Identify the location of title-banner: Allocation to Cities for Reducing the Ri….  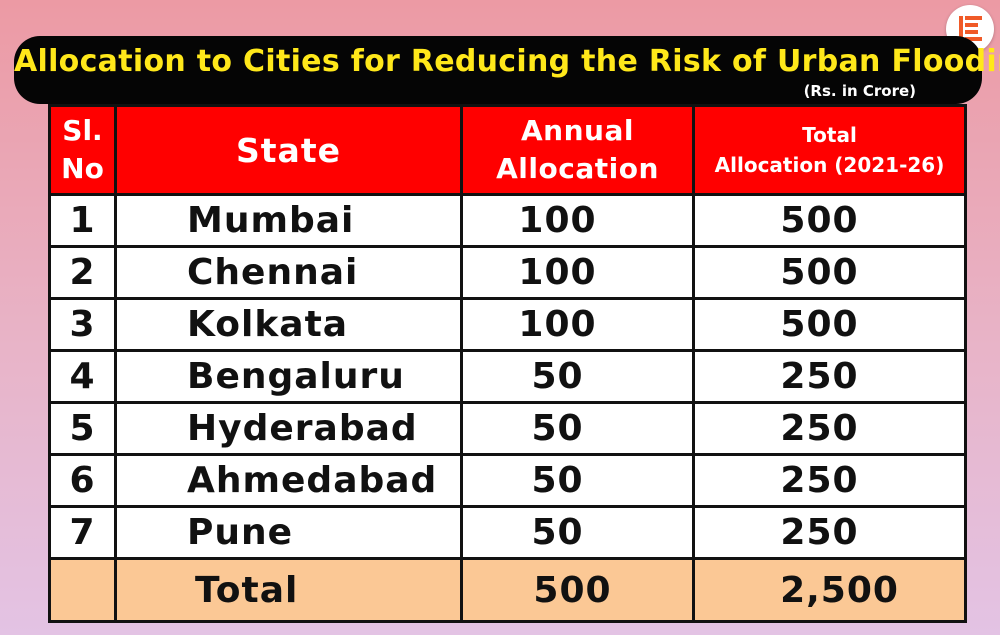
(507, 70).